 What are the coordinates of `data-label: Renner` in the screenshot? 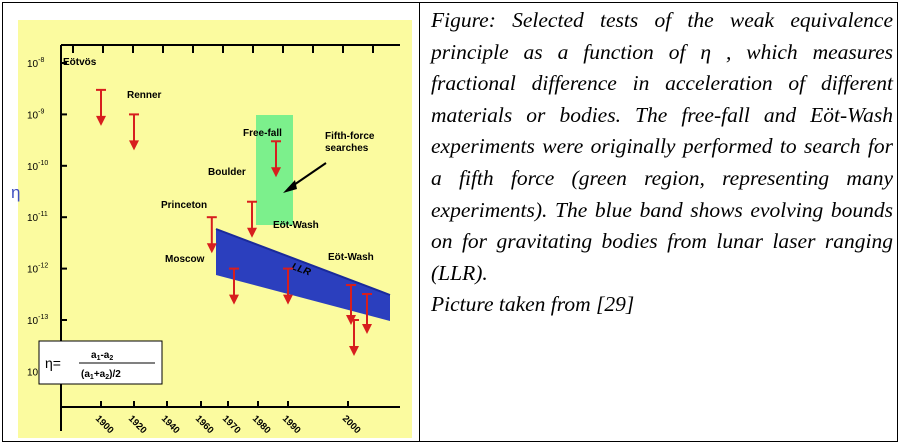 It's located at (144, 95).